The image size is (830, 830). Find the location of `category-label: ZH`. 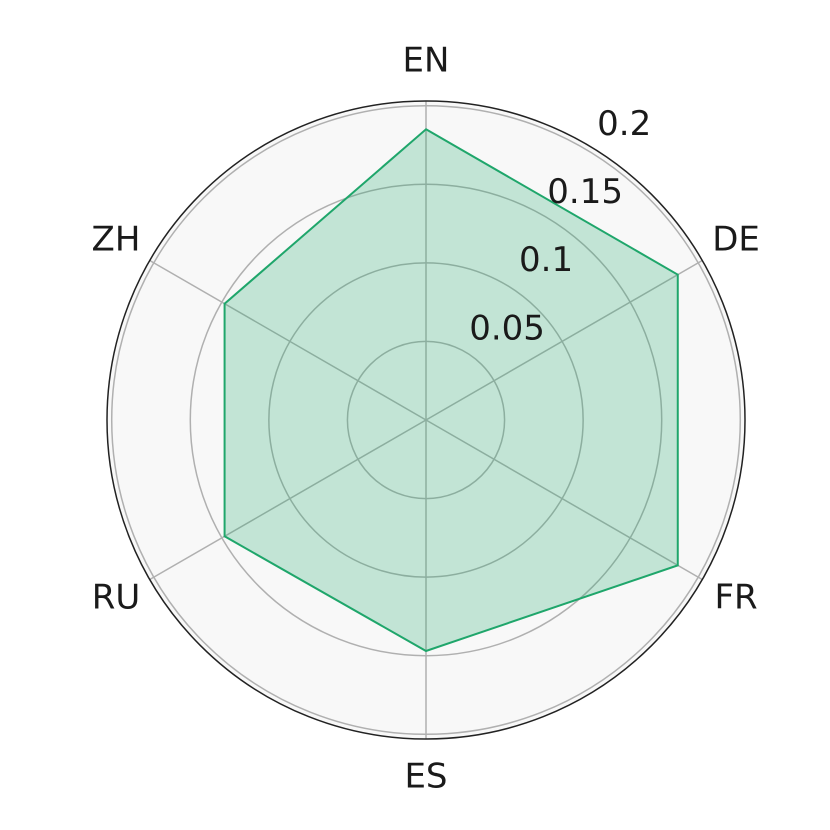

category-label: ZH is located at coordinates (116, 240).